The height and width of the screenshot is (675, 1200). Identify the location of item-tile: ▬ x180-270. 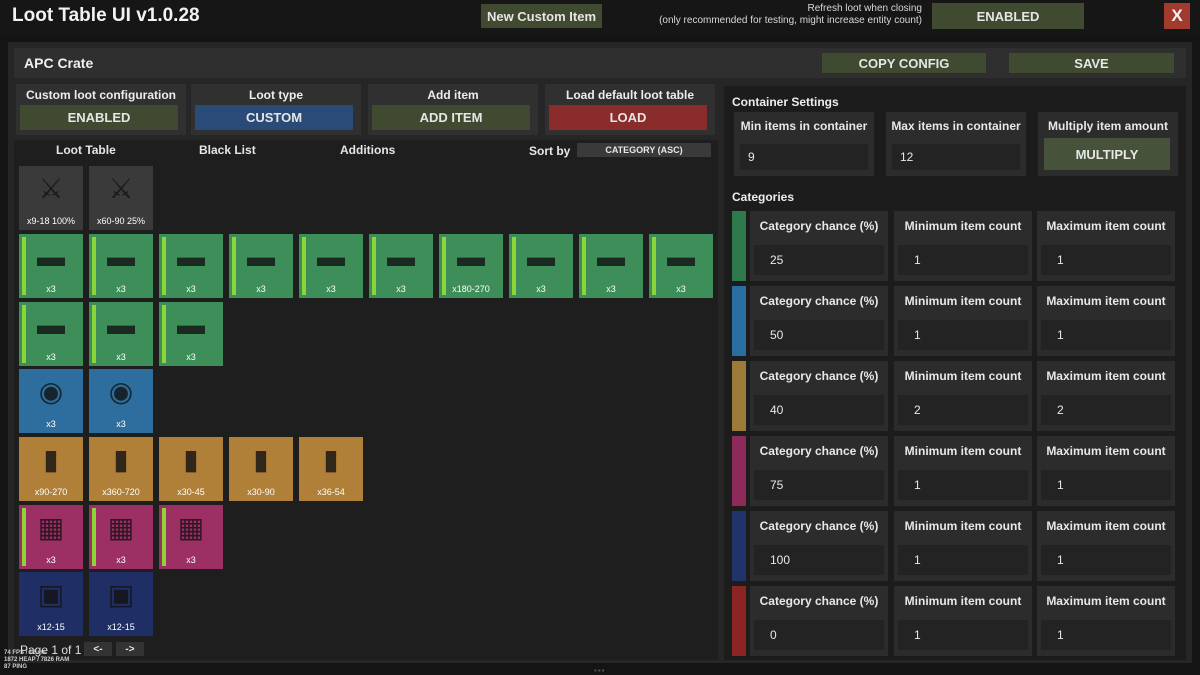
(471, 266).